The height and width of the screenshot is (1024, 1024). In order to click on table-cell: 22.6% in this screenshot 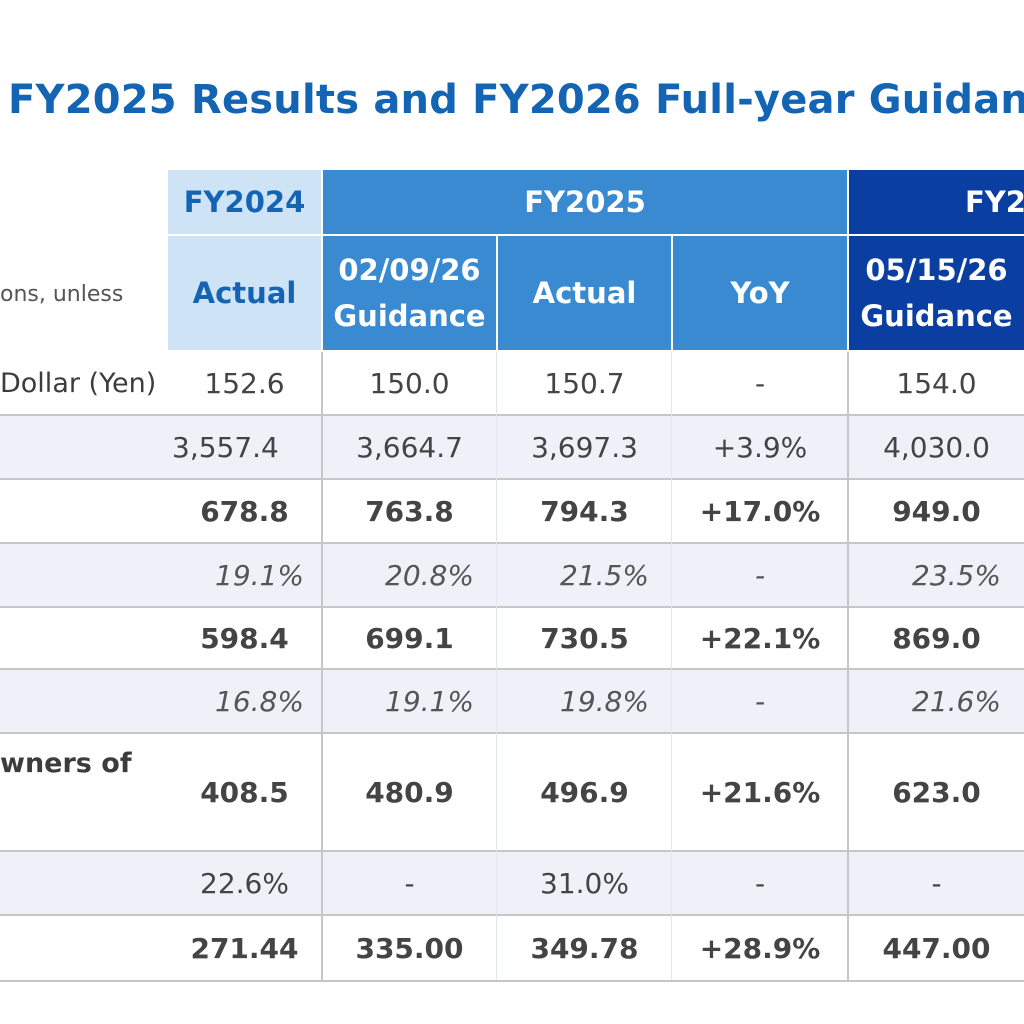, I will do `click(244, 883)`.